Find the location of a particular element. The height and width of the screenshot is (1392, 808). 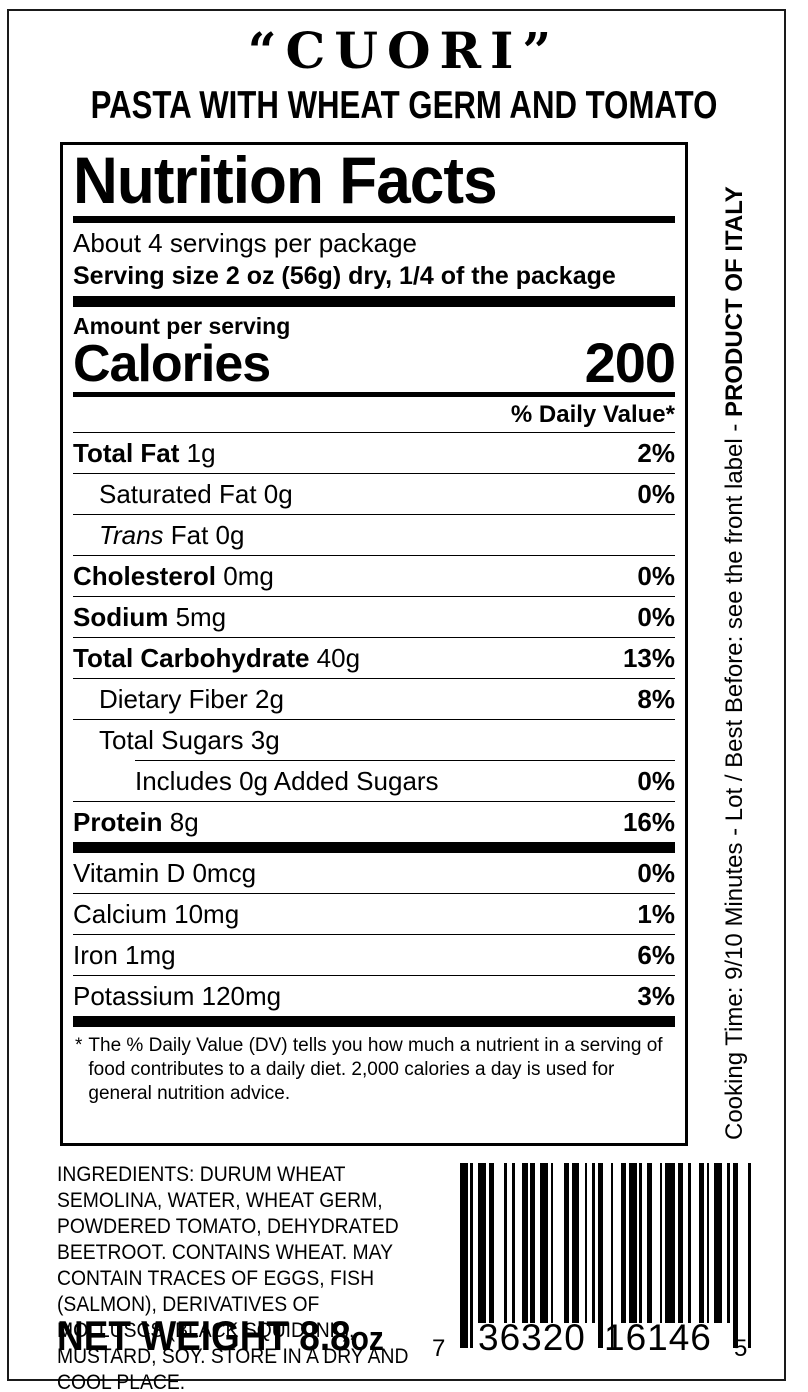

nutrient-name: Includes 0g Added Sugars is located at coordinates (287, 781).